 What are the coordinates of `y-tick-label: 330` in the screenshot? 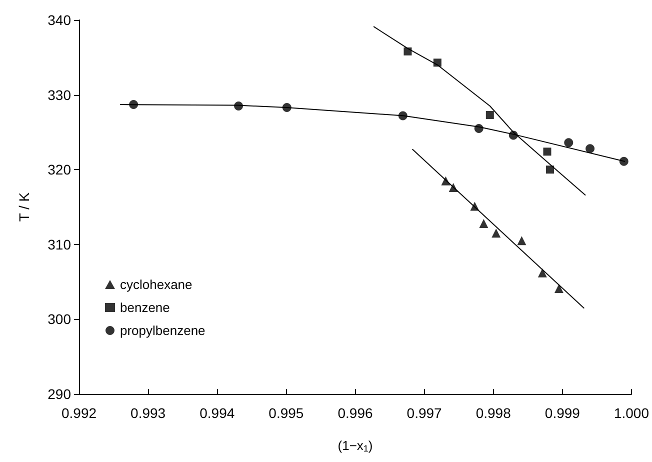 It's located at (60, 94).